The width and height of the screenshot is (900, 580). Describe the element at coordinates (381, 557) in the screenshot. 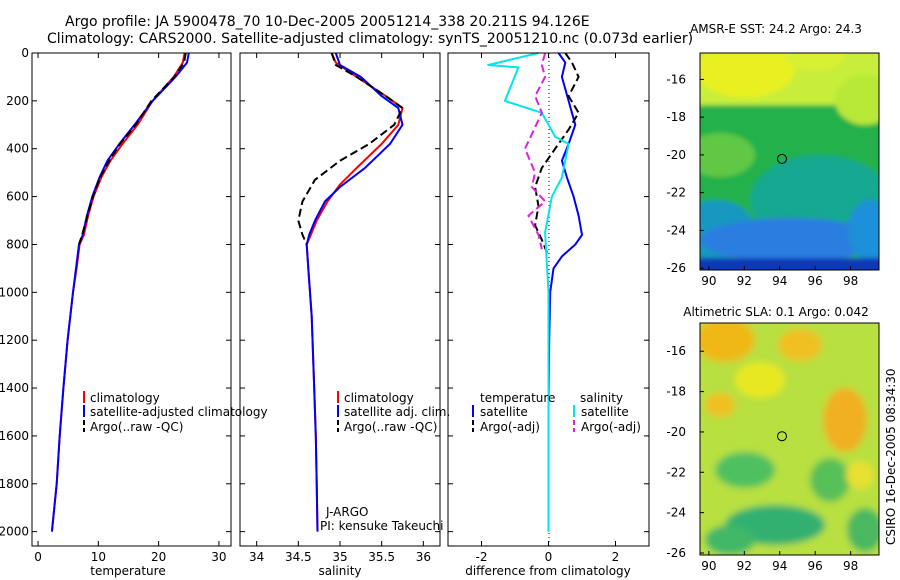

I see `x-tick-label: 35.5` at that location.